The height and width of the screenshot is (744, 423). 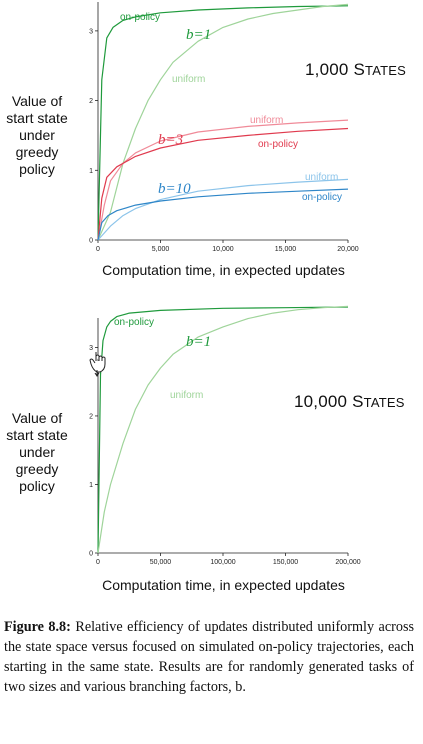 What do you see at coordinates (286, 249) in the screenshot?
I see `x-tick-label: 15,000` at bounding box center [286, 249].